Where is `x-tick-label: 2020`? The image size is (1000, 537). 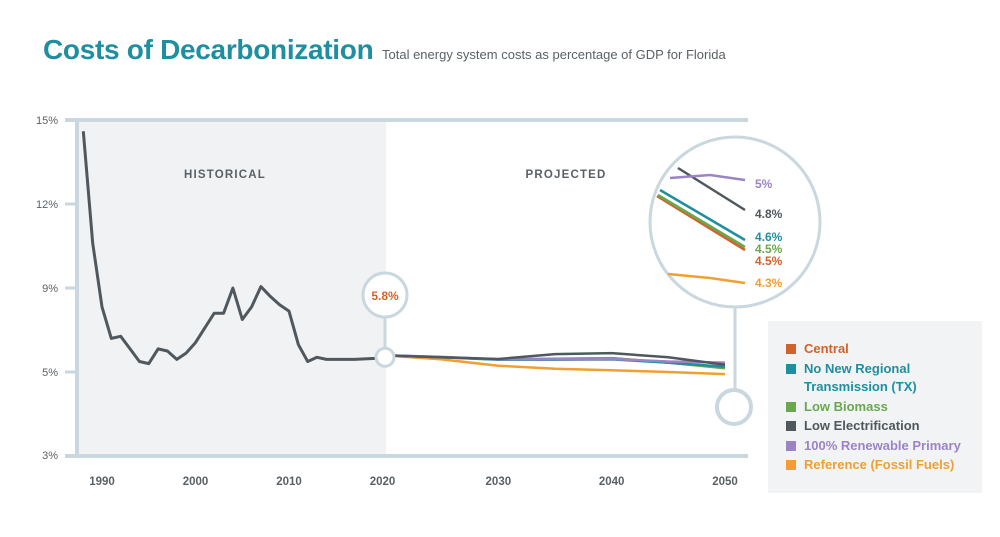
x-tick-label: 2020 is located at coordinates (383, 482).